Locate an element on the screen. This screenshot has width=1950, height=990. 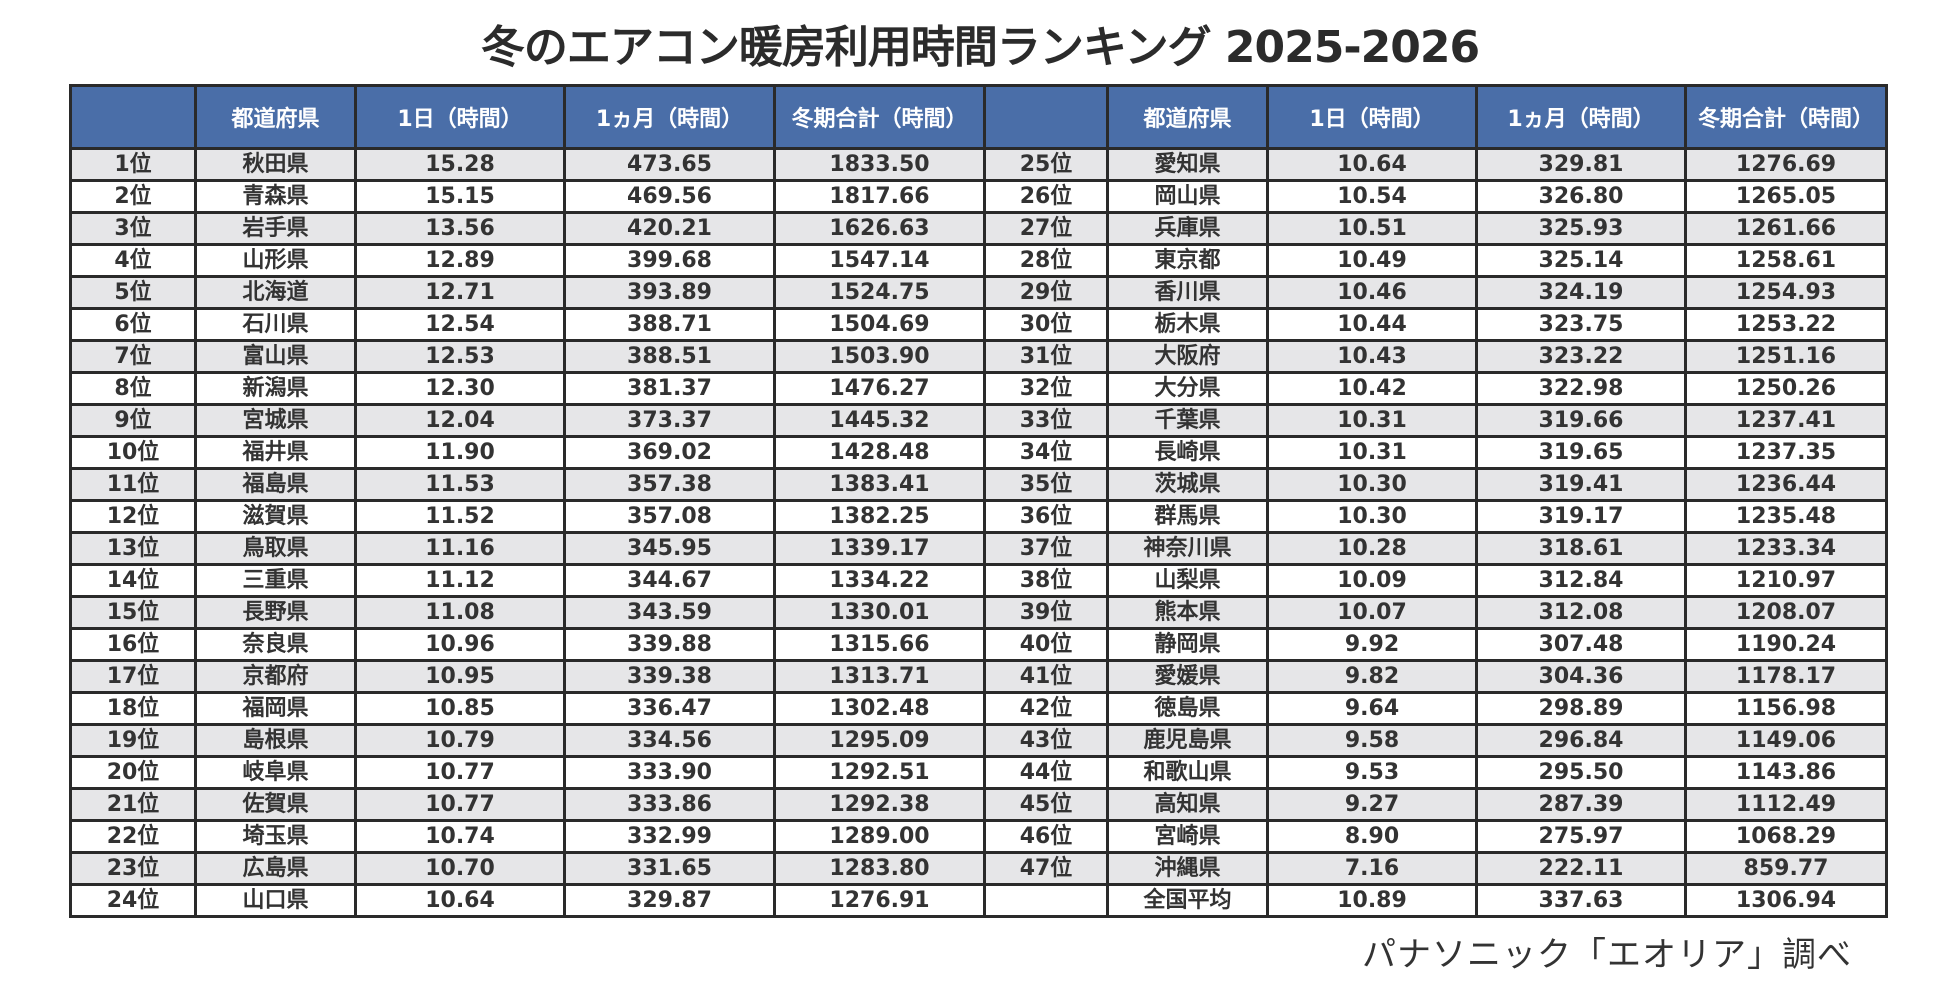
cell-monthly-right: 323.22 is located at coordinates (1581, 356).